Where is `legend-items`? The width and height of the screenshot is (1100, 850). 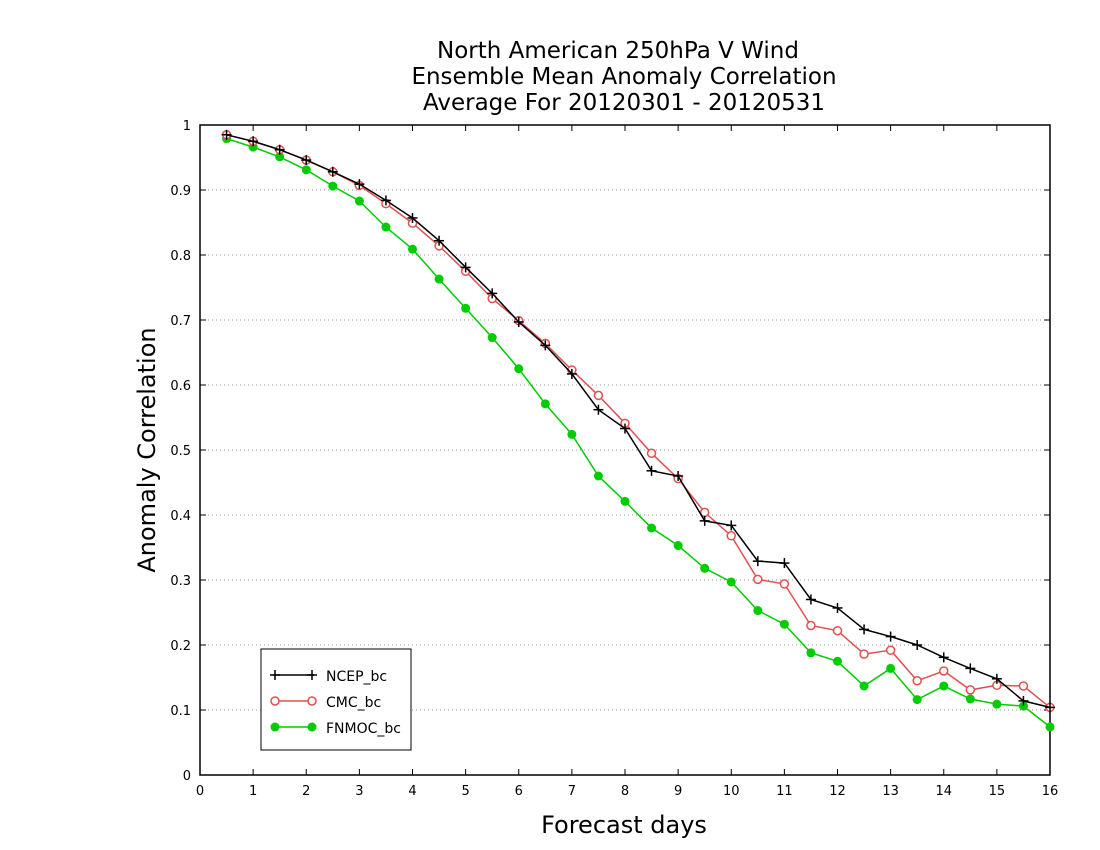 legend-items is located at coordinates (293, 701).